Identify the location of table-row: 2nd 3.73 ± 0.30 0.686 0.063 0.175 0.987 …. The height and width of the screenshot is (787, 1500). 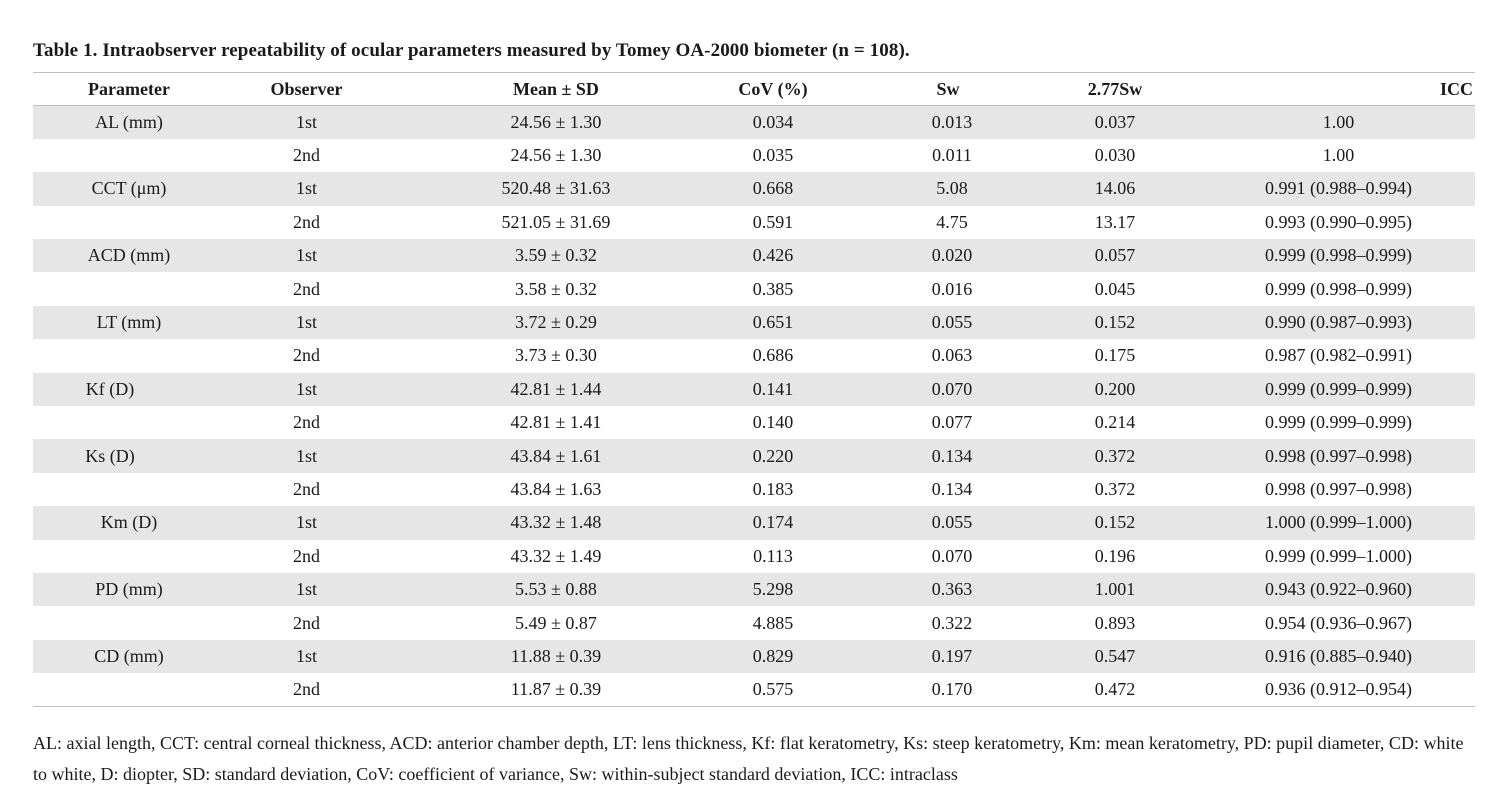
(754, 355).